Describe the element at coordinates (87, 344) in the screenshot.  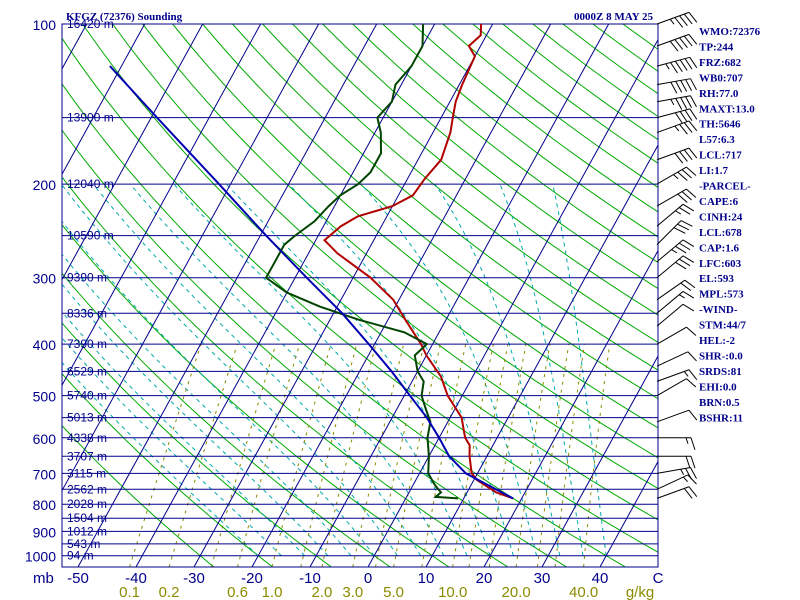
I see `height-label: 7390 m` at that location.